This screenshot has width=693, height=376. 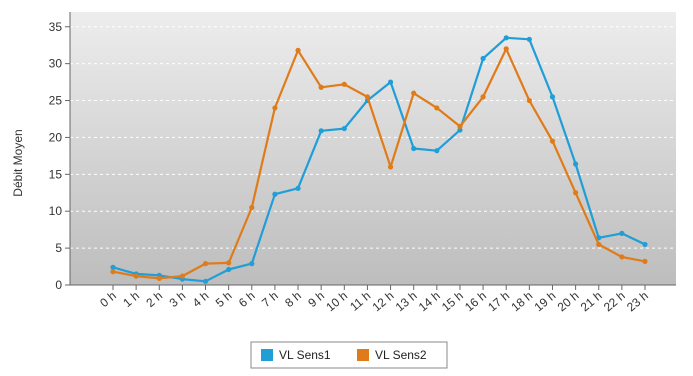 What do you see at coordinates (56, 101) in the screenshot?
I see `y-tick-label: 25` at bounding box center [56, 101].